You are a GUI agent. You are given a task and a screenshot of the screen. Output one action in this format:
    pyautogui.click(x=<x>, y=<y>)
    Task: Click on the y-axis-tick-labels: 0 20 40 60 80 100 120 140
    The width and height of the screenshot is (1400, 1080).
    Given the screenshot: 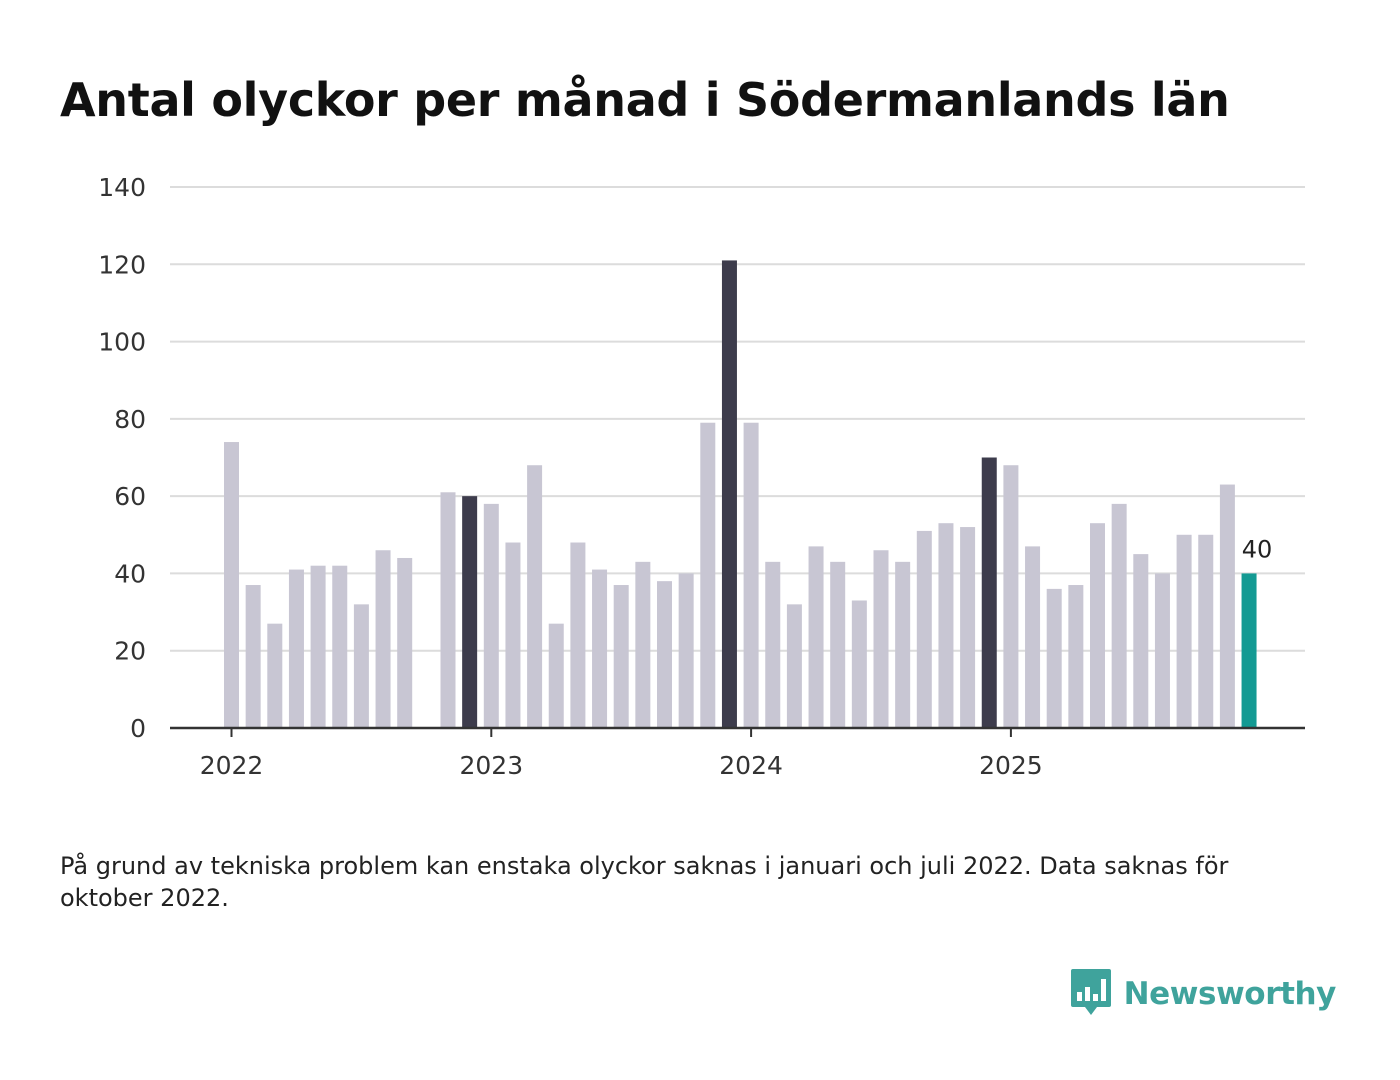 What is the action you would take?
    pyautogui.click(x=122, y=458)
    